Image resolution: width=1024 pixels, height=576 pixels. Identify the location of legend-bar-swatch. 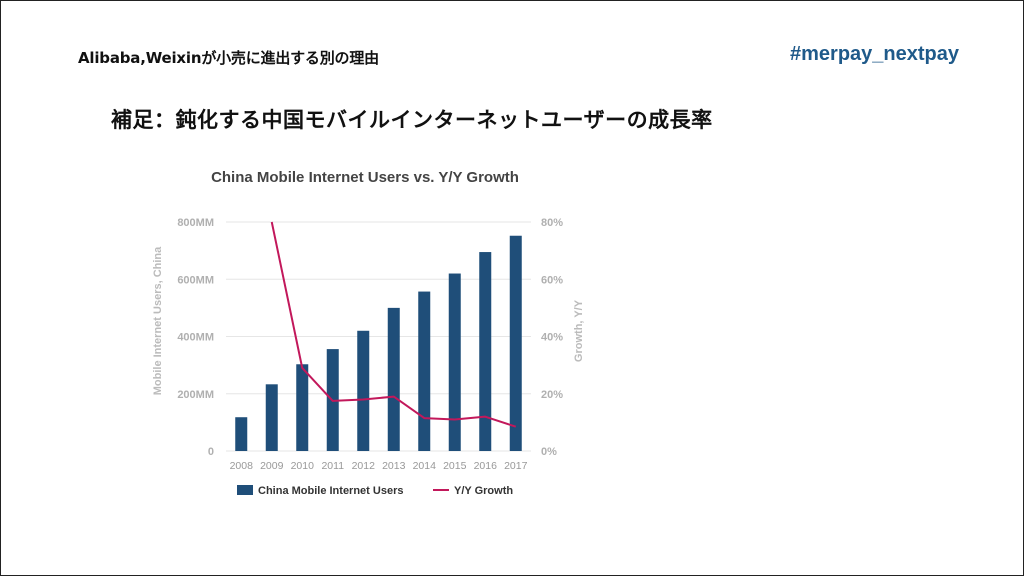
(245, 490).